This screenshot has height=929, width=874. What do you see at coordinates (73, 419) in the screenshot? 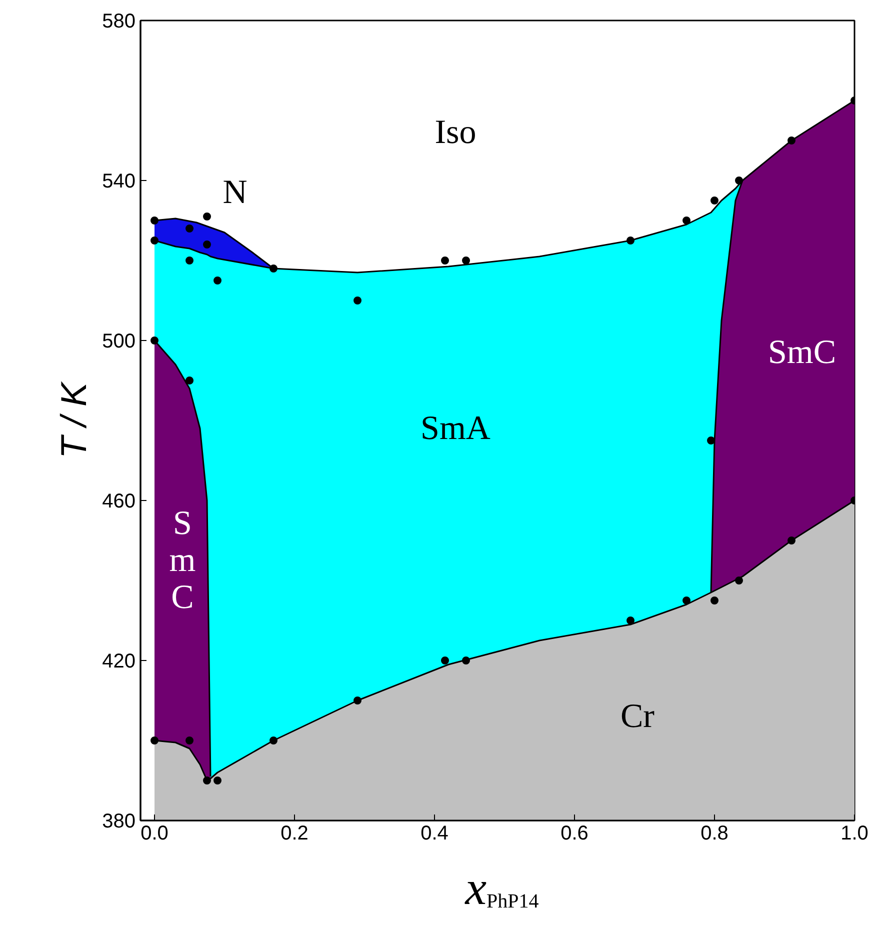
I see `y-axis-title: T / K` at bounding box center [73, 419].